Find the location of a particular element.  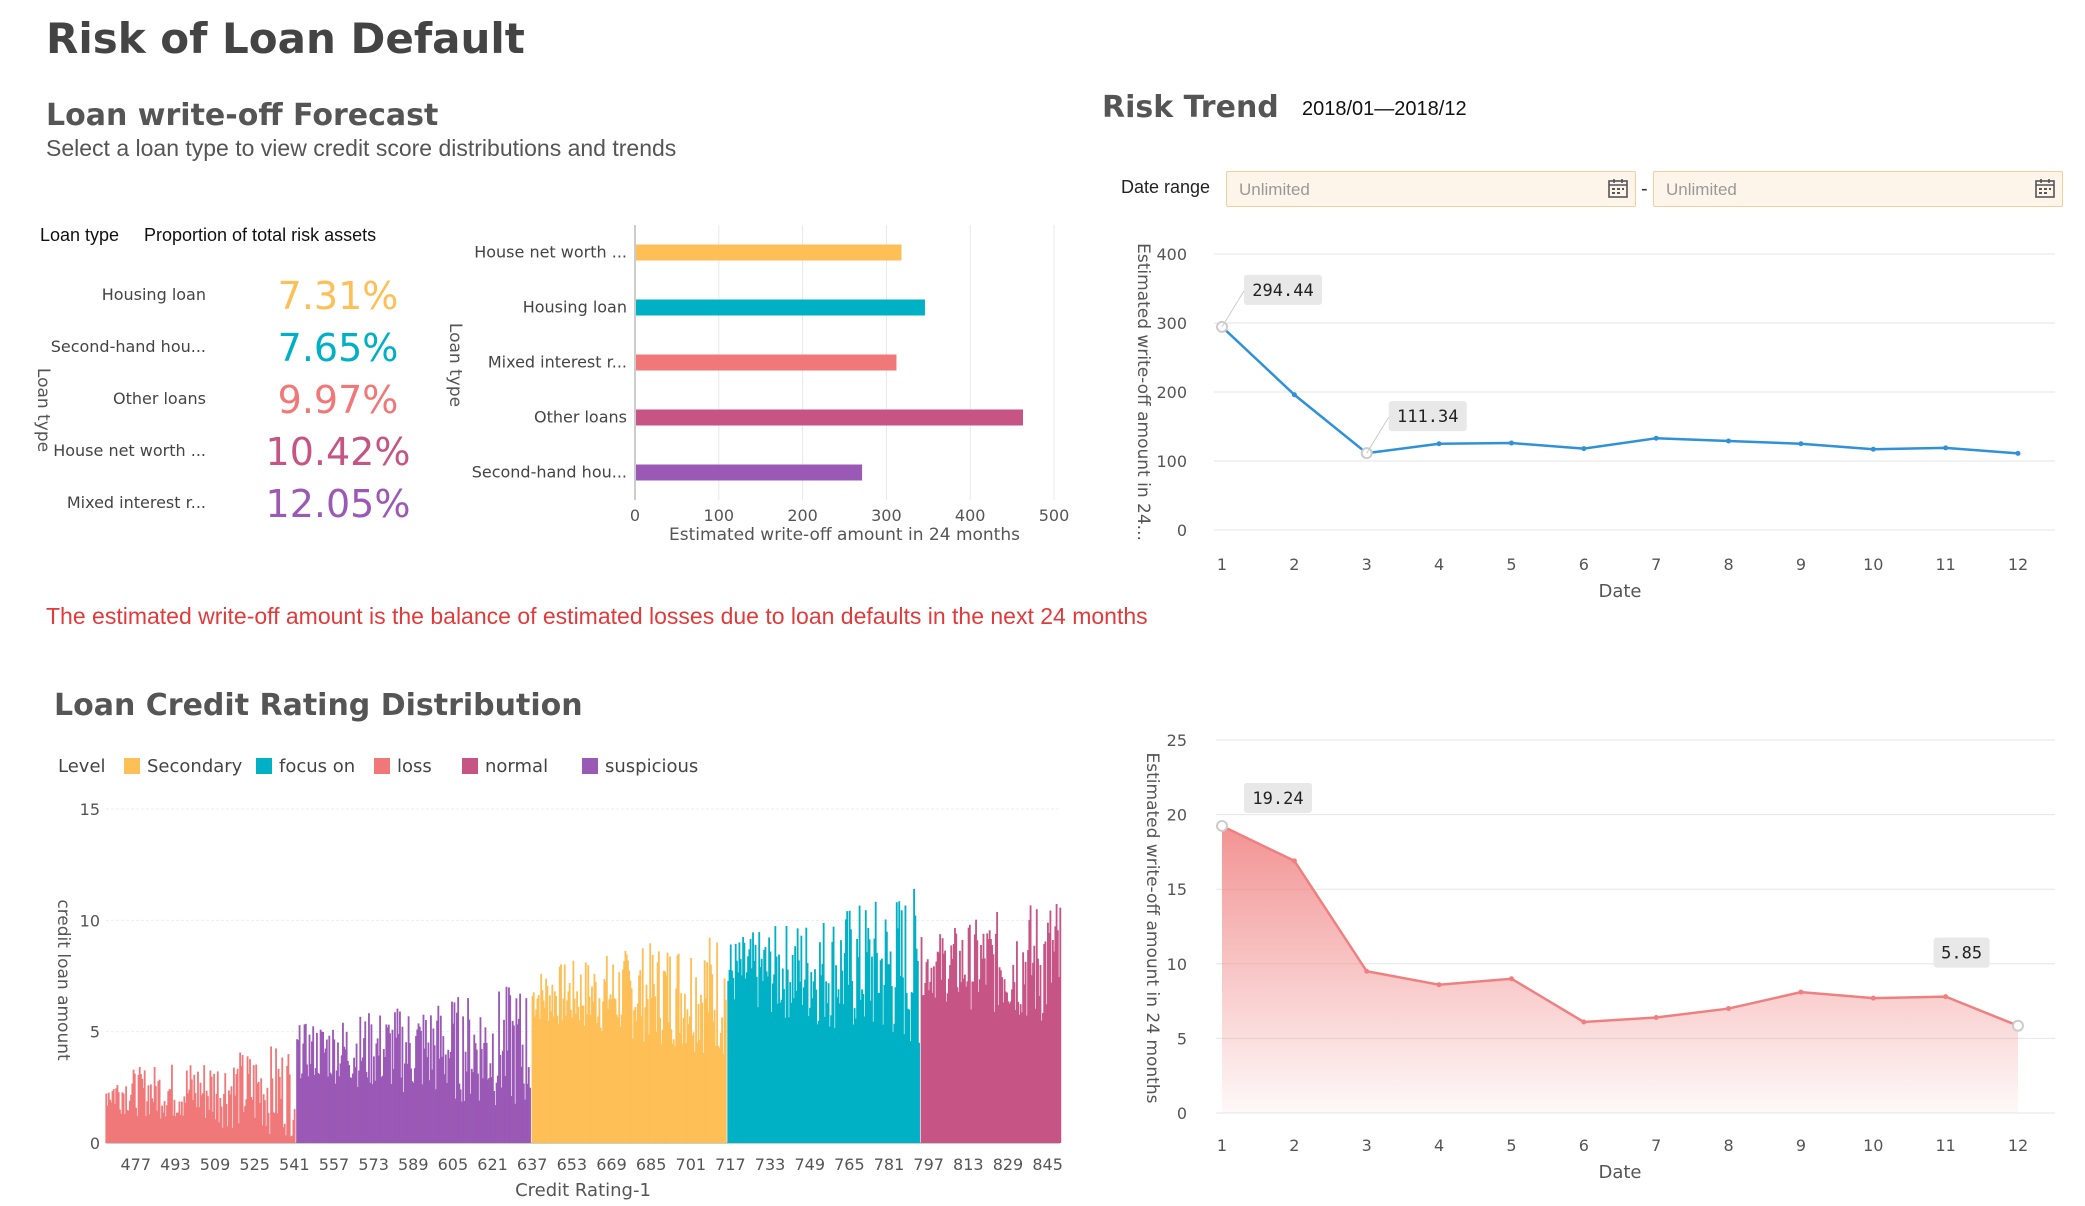

forecast-title: Loan write-off Forecast is located at coordinates (242, 115).